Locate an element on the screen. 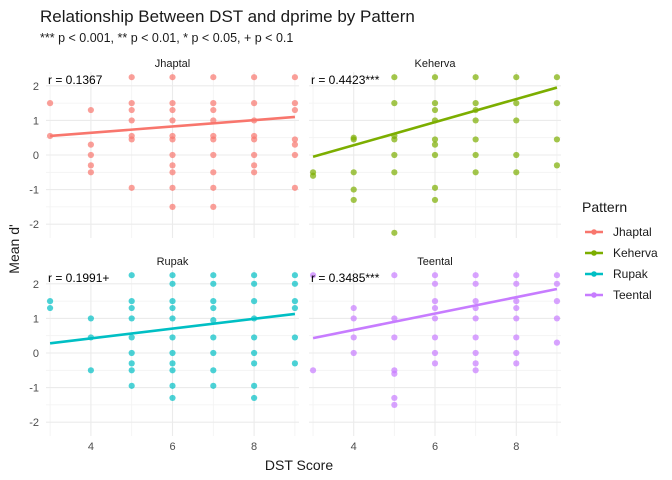 The width and height of the screenshot is (672, 480). y-tick-label: -2 is located at coordinates (34, 225).